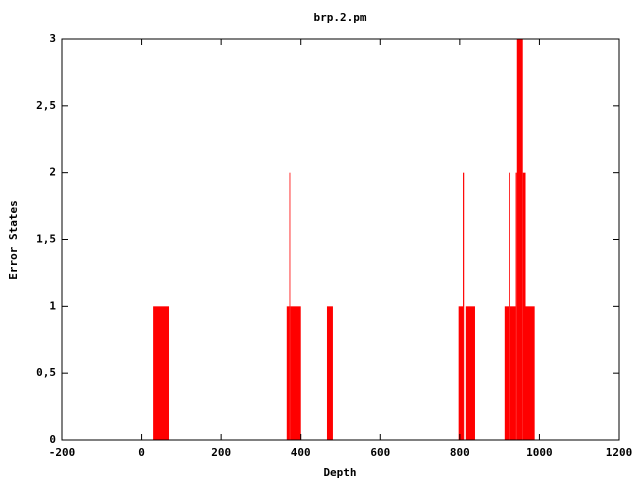 This screenshot has height=480, width=640. I want to click on x-tick-label: 600, so click(380, 452).